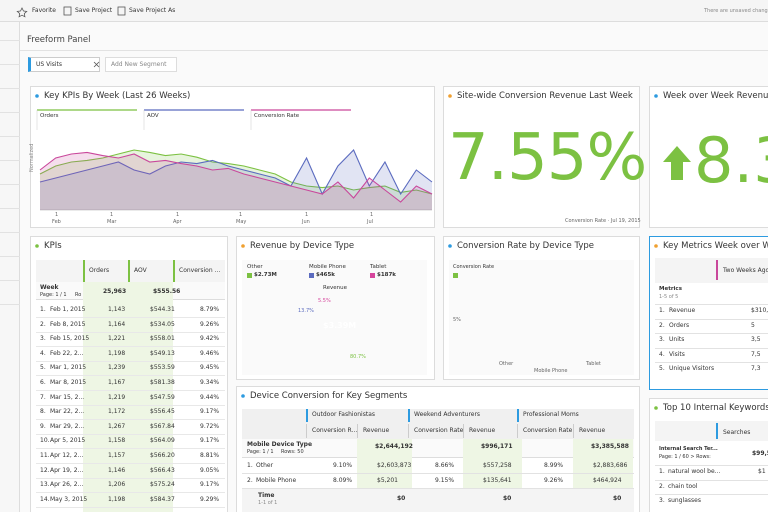  What do you see at coordinates (22, 12) in the screenshot?
I see `star-icon` at bounding box center [22, 12].